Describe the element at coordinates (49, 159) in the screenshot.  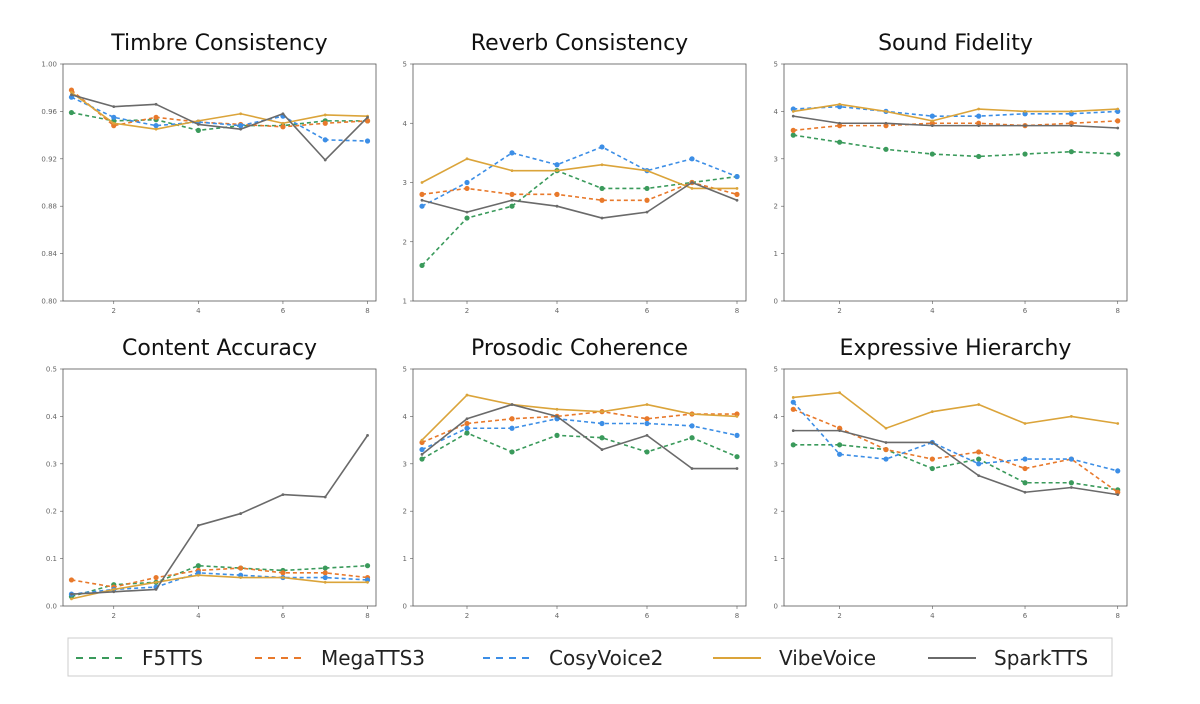
I see `y-tick-label: 0.92` at that location.